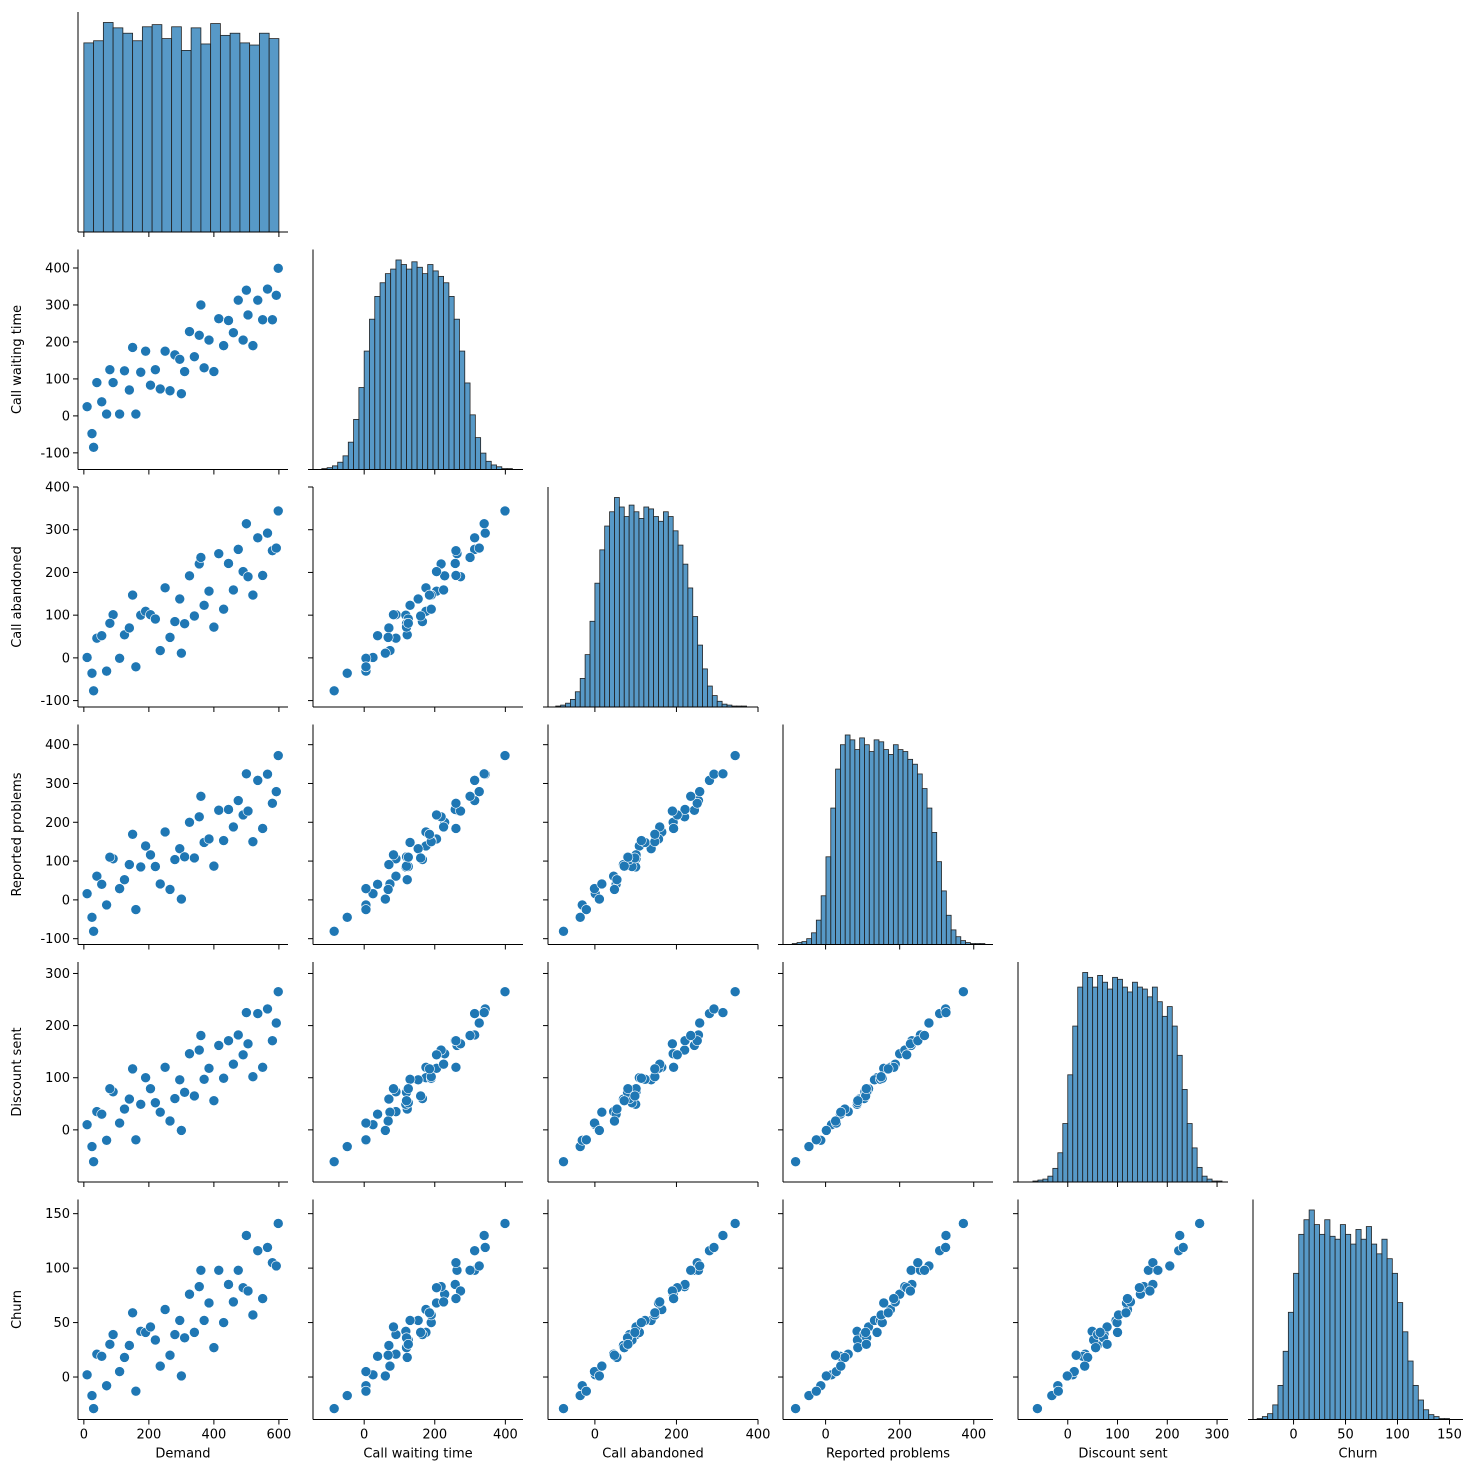 Image resolution: width=1479 pixels, height=1480 pixels. Describe the element at coordinates (168, 1321) in the screenshot. I see `panel: 0 200 400 600 0 50 100 150` at that location.